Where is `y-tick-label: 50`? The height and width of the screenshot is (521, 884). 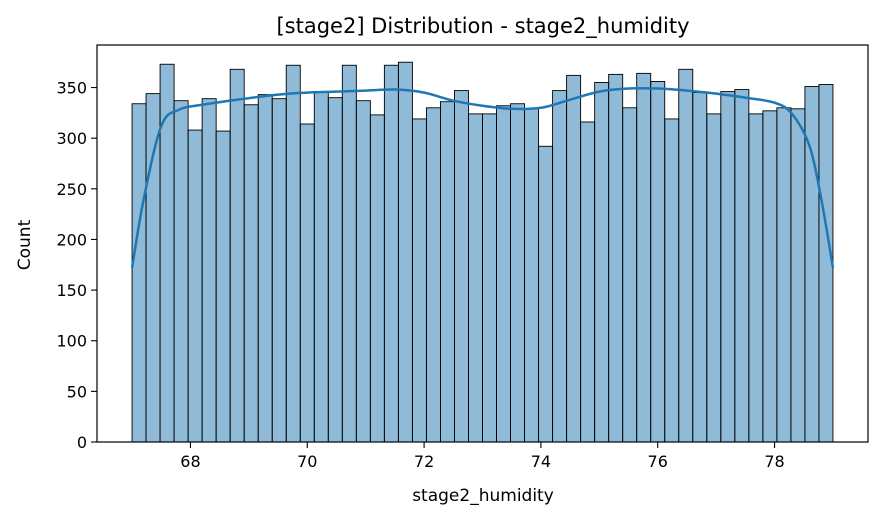
y-tick-label: 50 is located at coordinates (77, 391).